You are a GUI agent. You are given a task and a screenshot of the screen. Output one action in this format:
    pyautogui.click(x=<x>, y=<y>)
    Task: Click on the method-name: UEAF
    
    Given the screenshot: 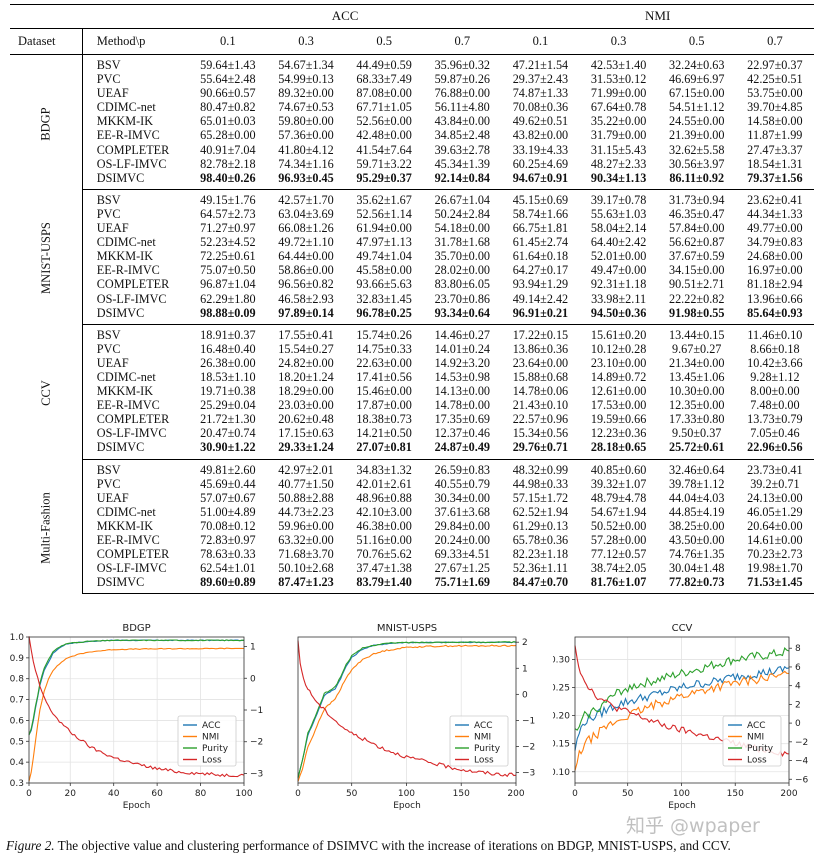 What is the action you would take?
    pyautogui.click(x=112, y=228)
    